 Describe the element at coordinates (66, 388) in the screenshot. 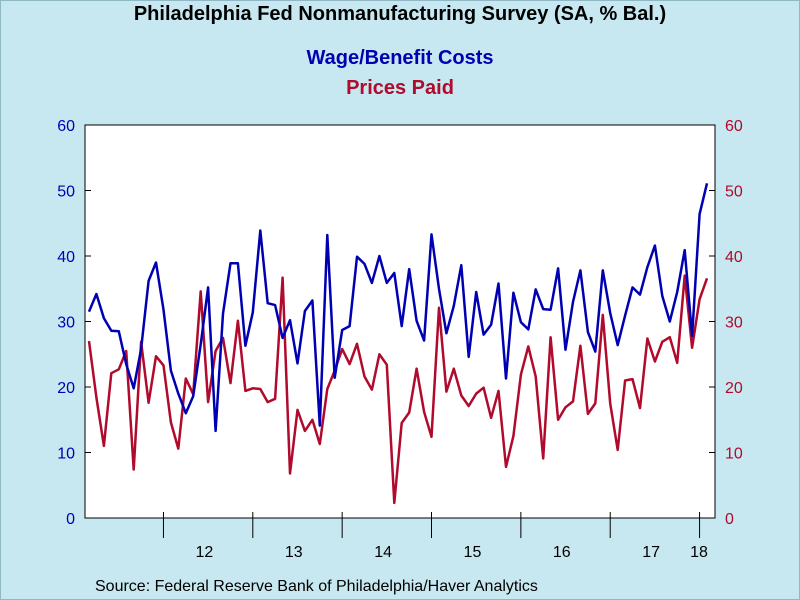

I see `left-tick-label: 20` at that location.